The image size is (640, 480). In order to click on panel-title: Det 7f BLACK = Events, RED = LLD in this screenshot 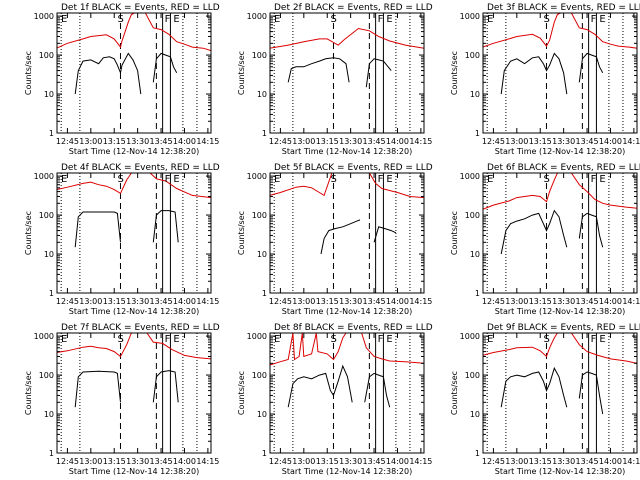, I will do `click(140, 328)`.